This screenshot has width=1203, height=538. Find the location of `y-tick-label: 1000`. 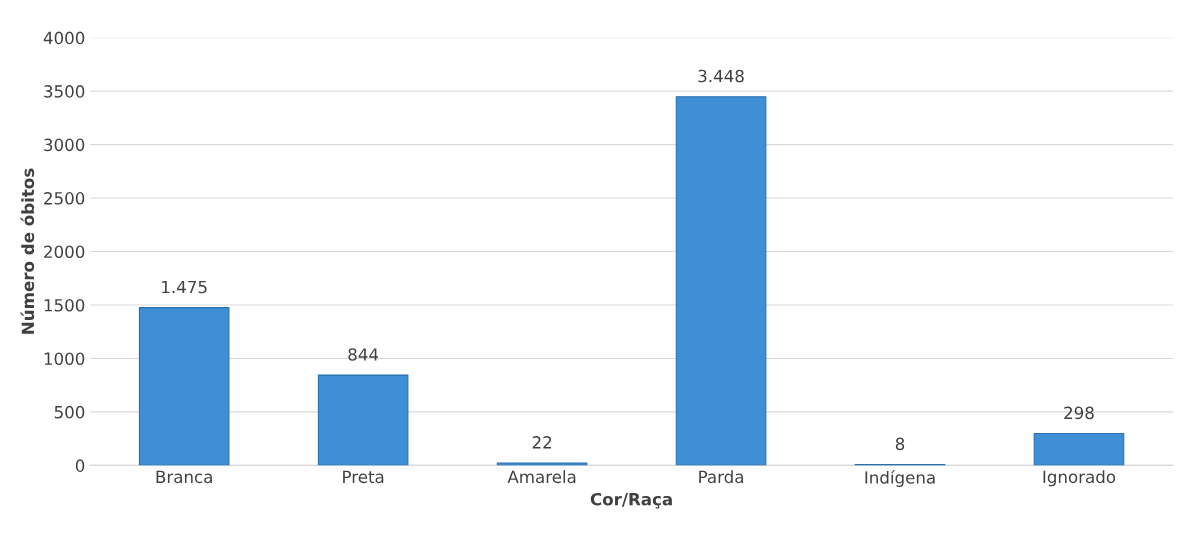

y-tick-label: 1000 is located at coordinates (64, 359).